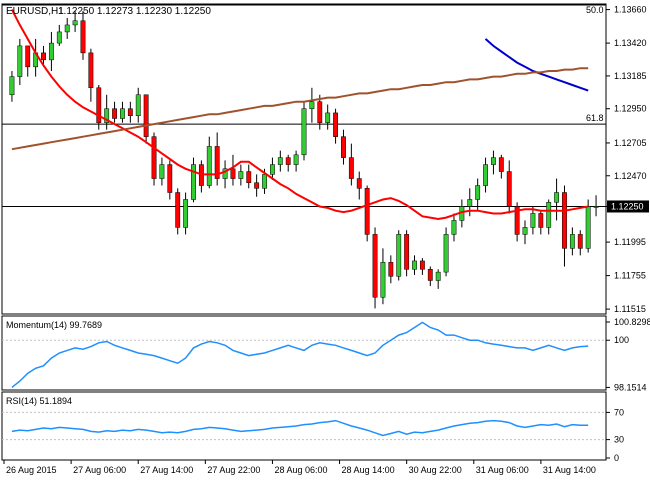 The width and height of the screenshot is (650, 480). Describe the element at coordinates (630, 109) in the screenshot. I see `price-tick-label: 1.12950` at that location.